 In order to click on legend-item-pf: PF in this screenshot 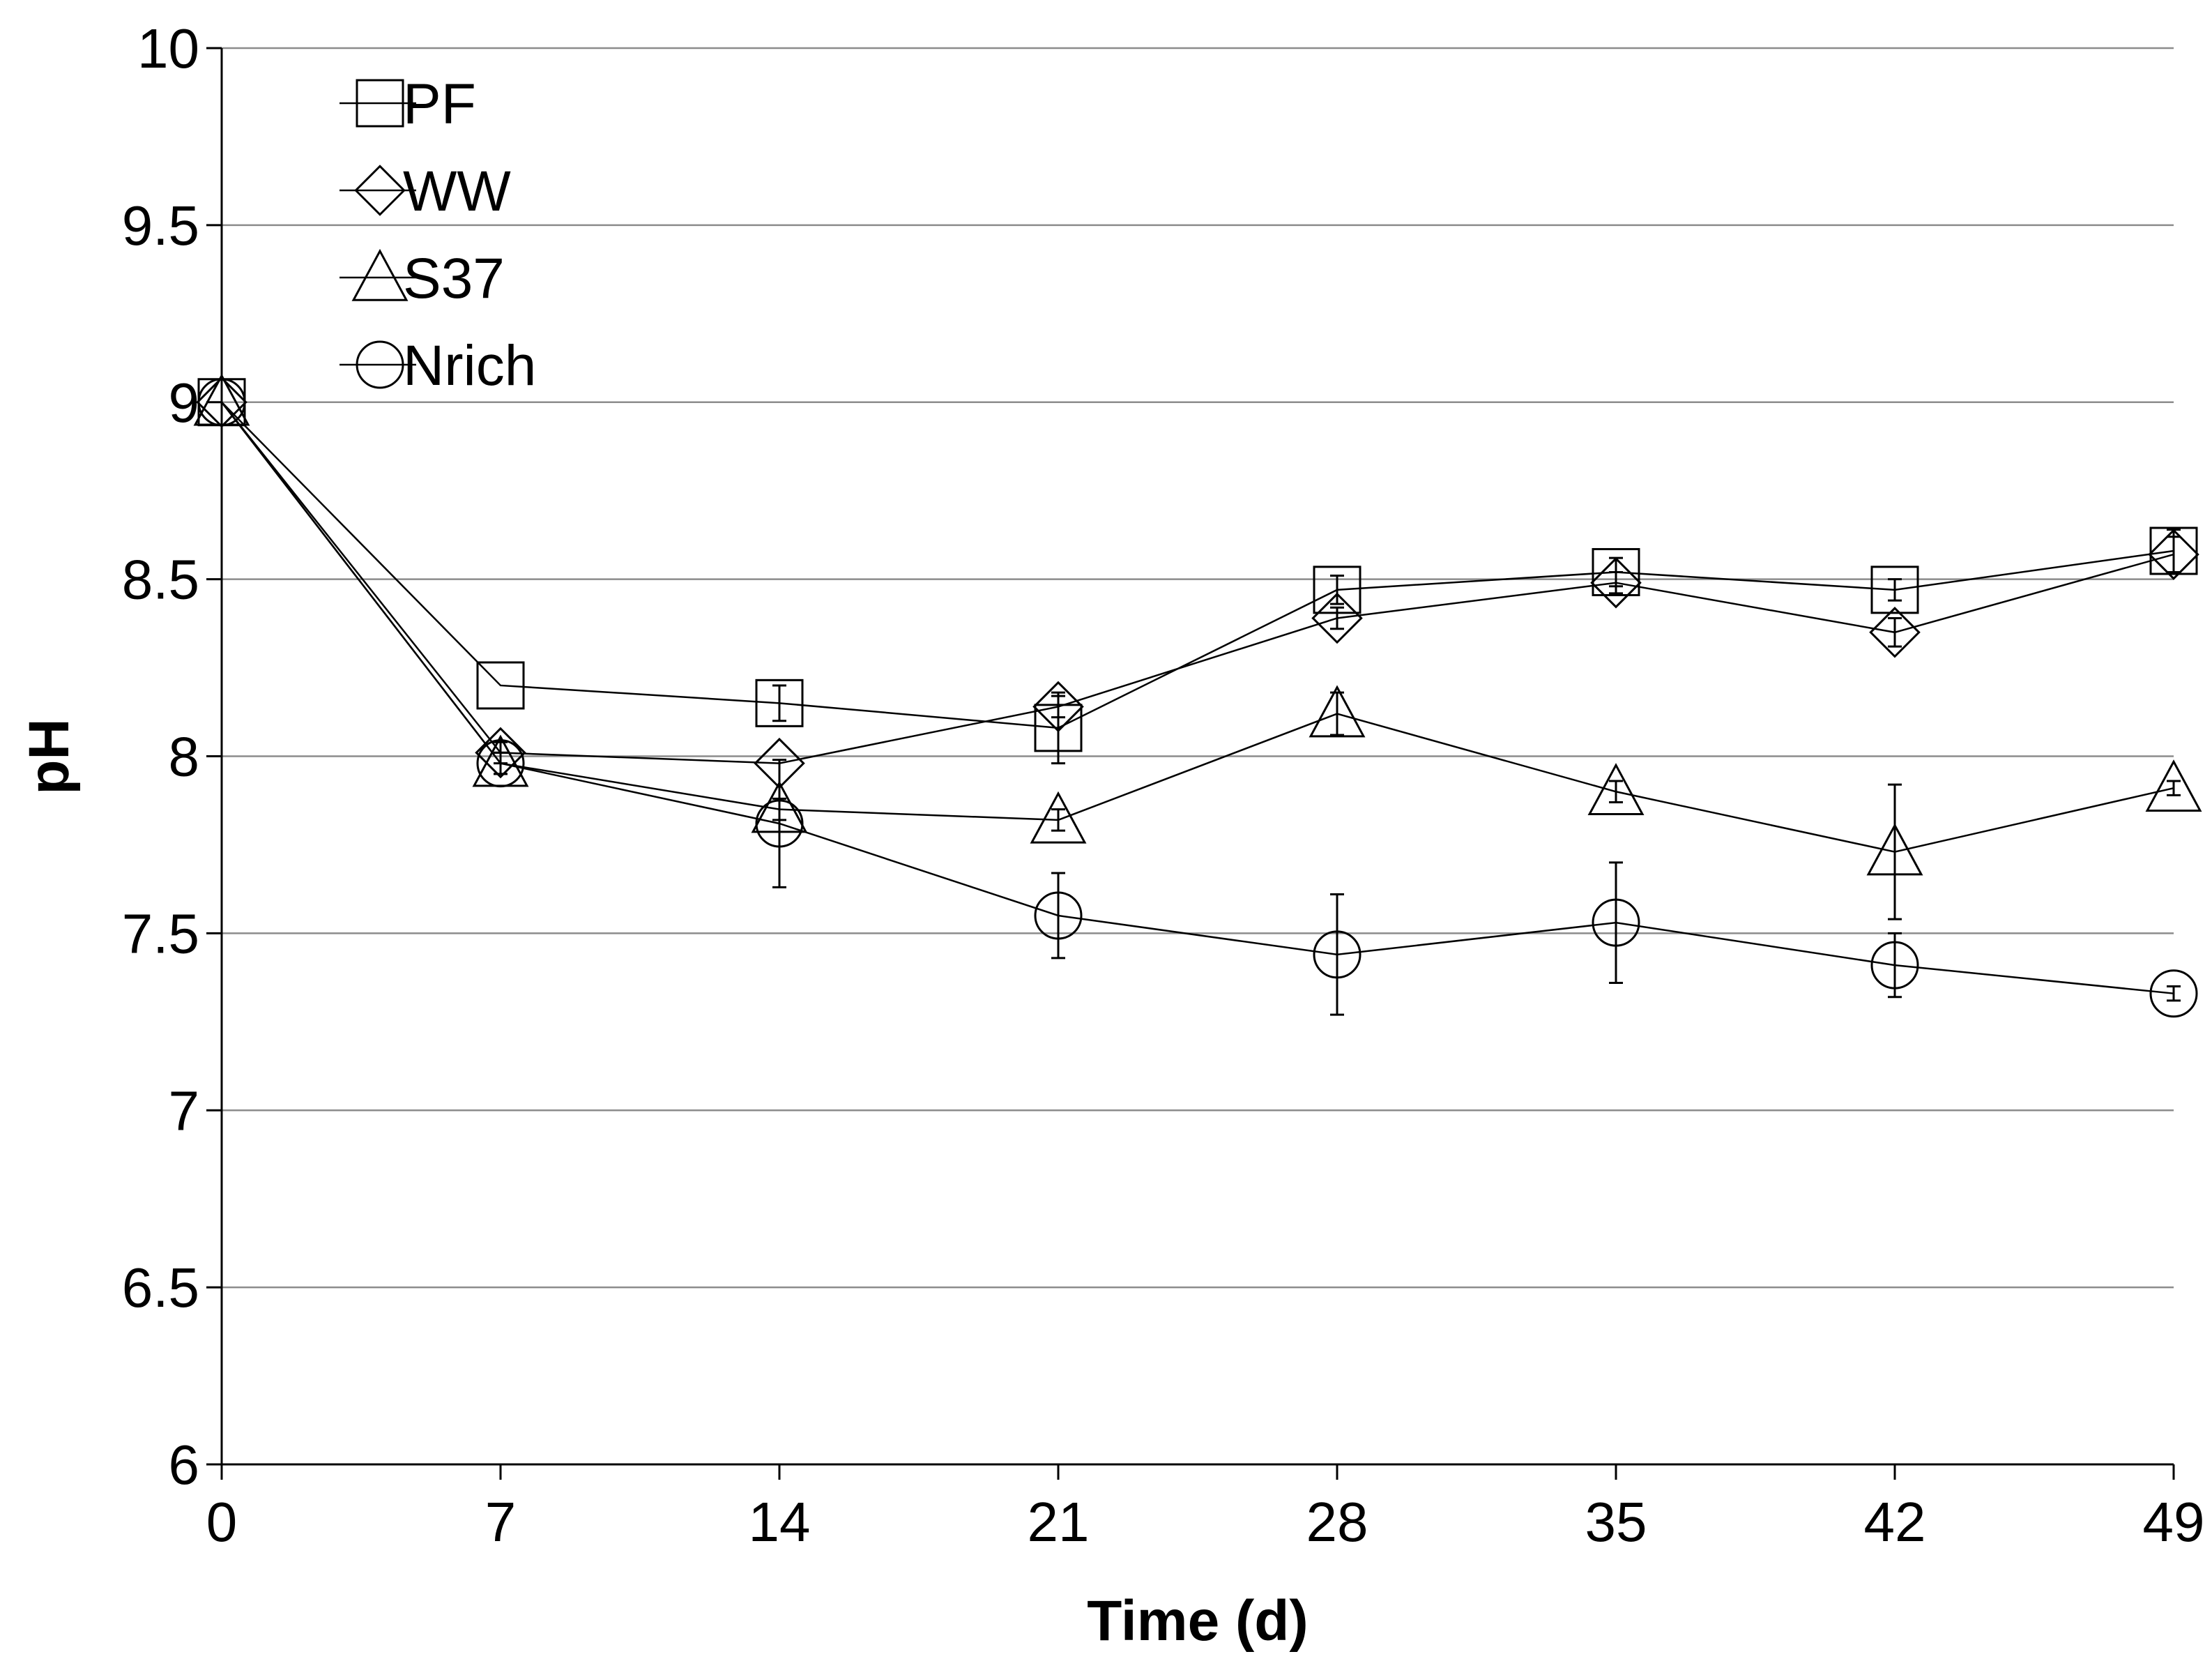, I will do `click(408, 104)`.